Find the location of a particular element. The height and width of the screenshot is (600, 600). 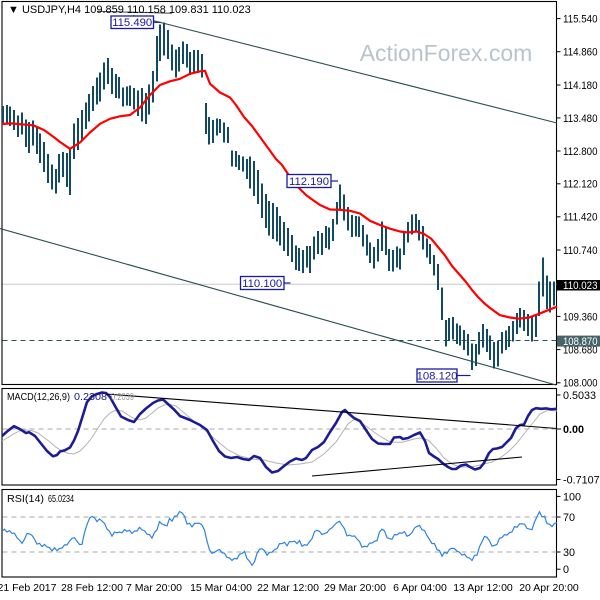

svg-text: 20 Apr 20:00 is located at coordinates (549, 588).